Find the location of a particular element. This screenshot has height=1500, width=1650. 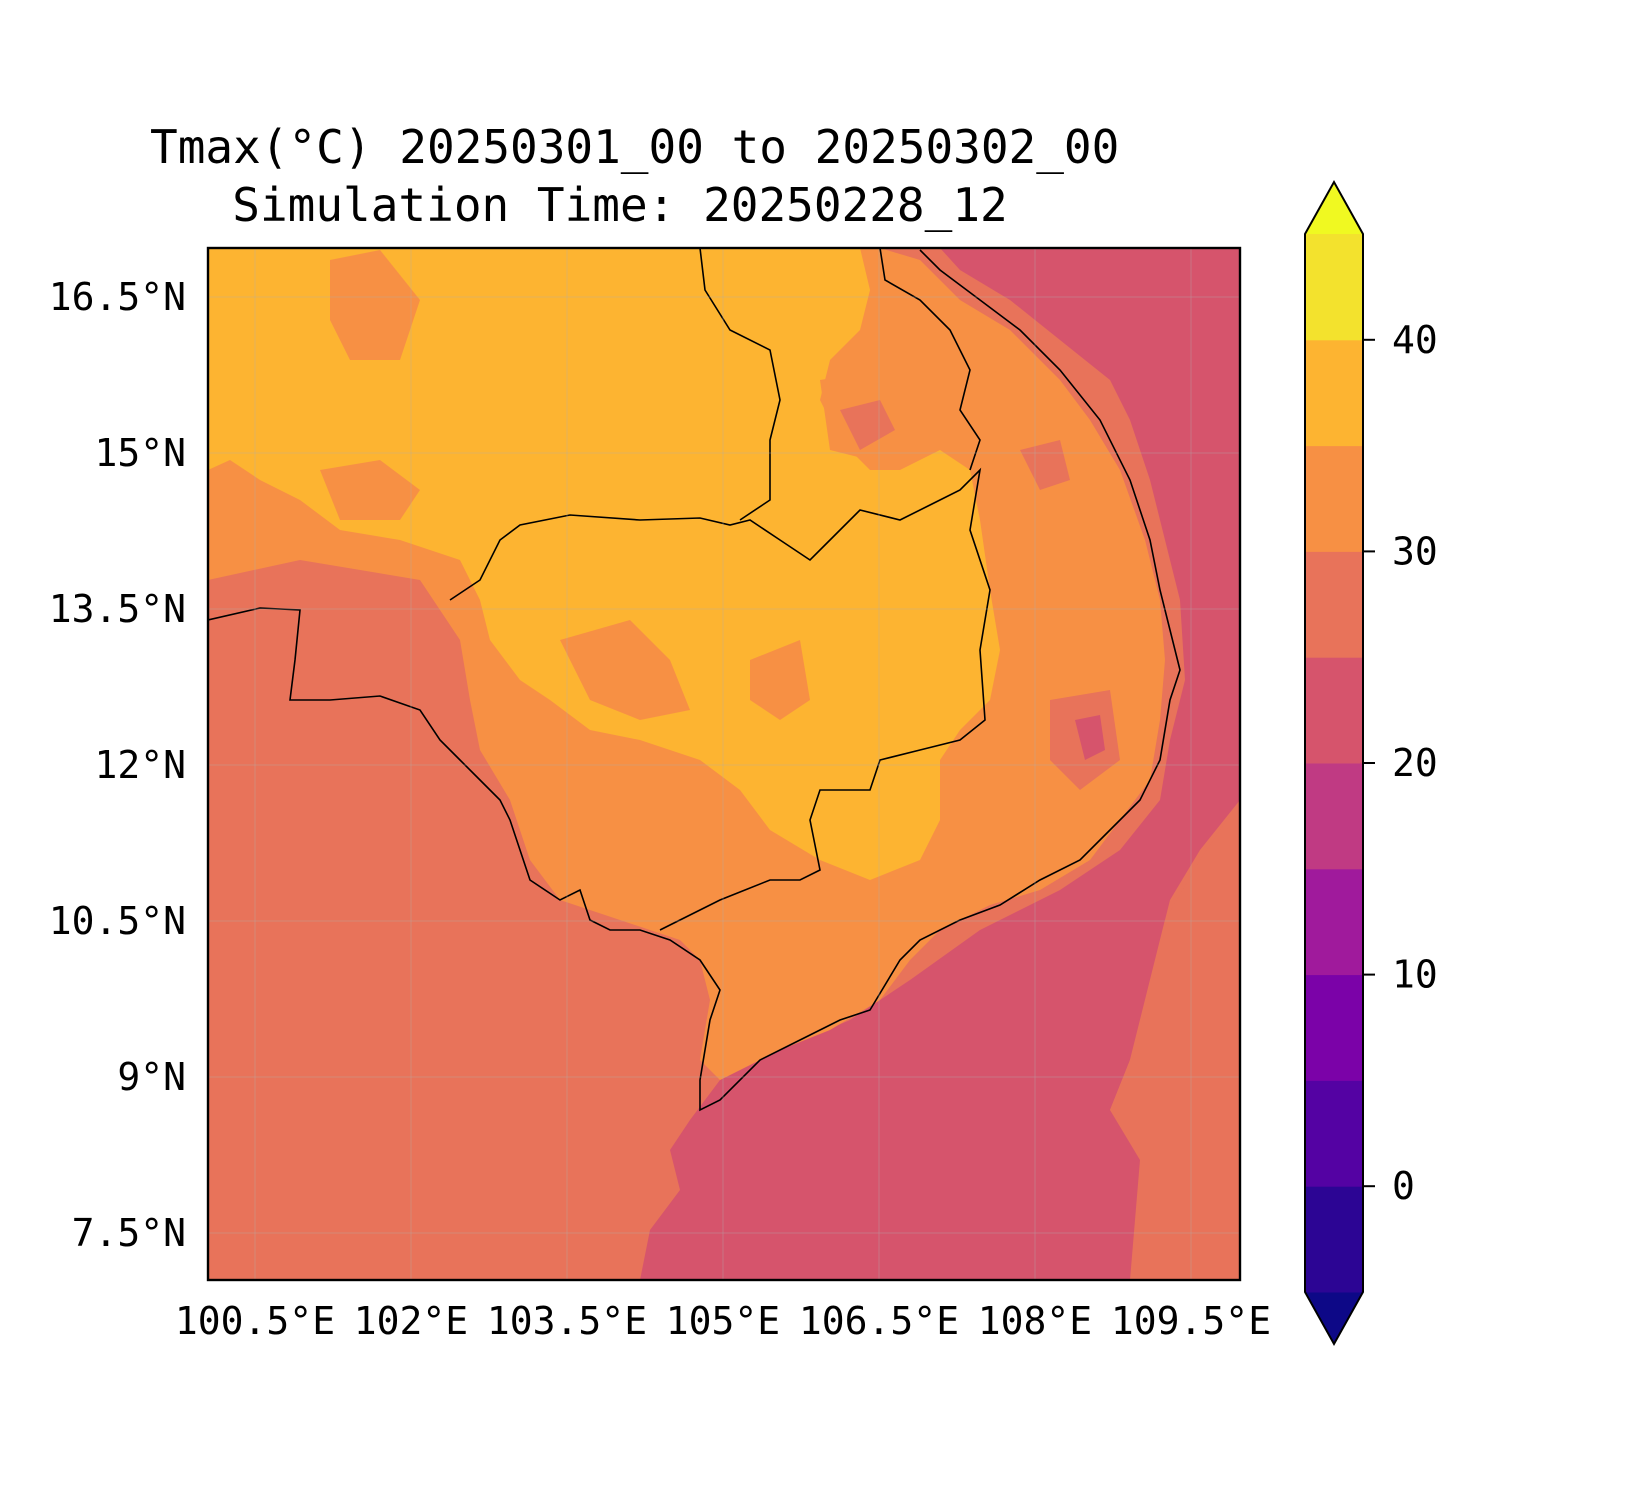

lat-label: 7.5°N is located at coordinates (129, 1233).